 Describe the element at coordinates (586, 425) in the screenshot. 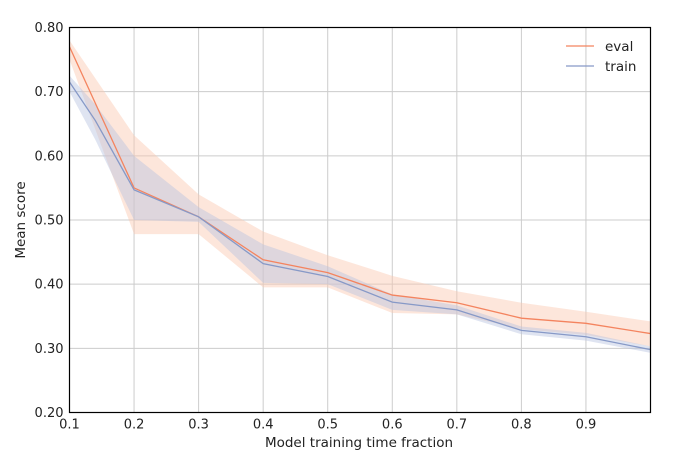

I see `x-tick-label: 0.9` at that location.